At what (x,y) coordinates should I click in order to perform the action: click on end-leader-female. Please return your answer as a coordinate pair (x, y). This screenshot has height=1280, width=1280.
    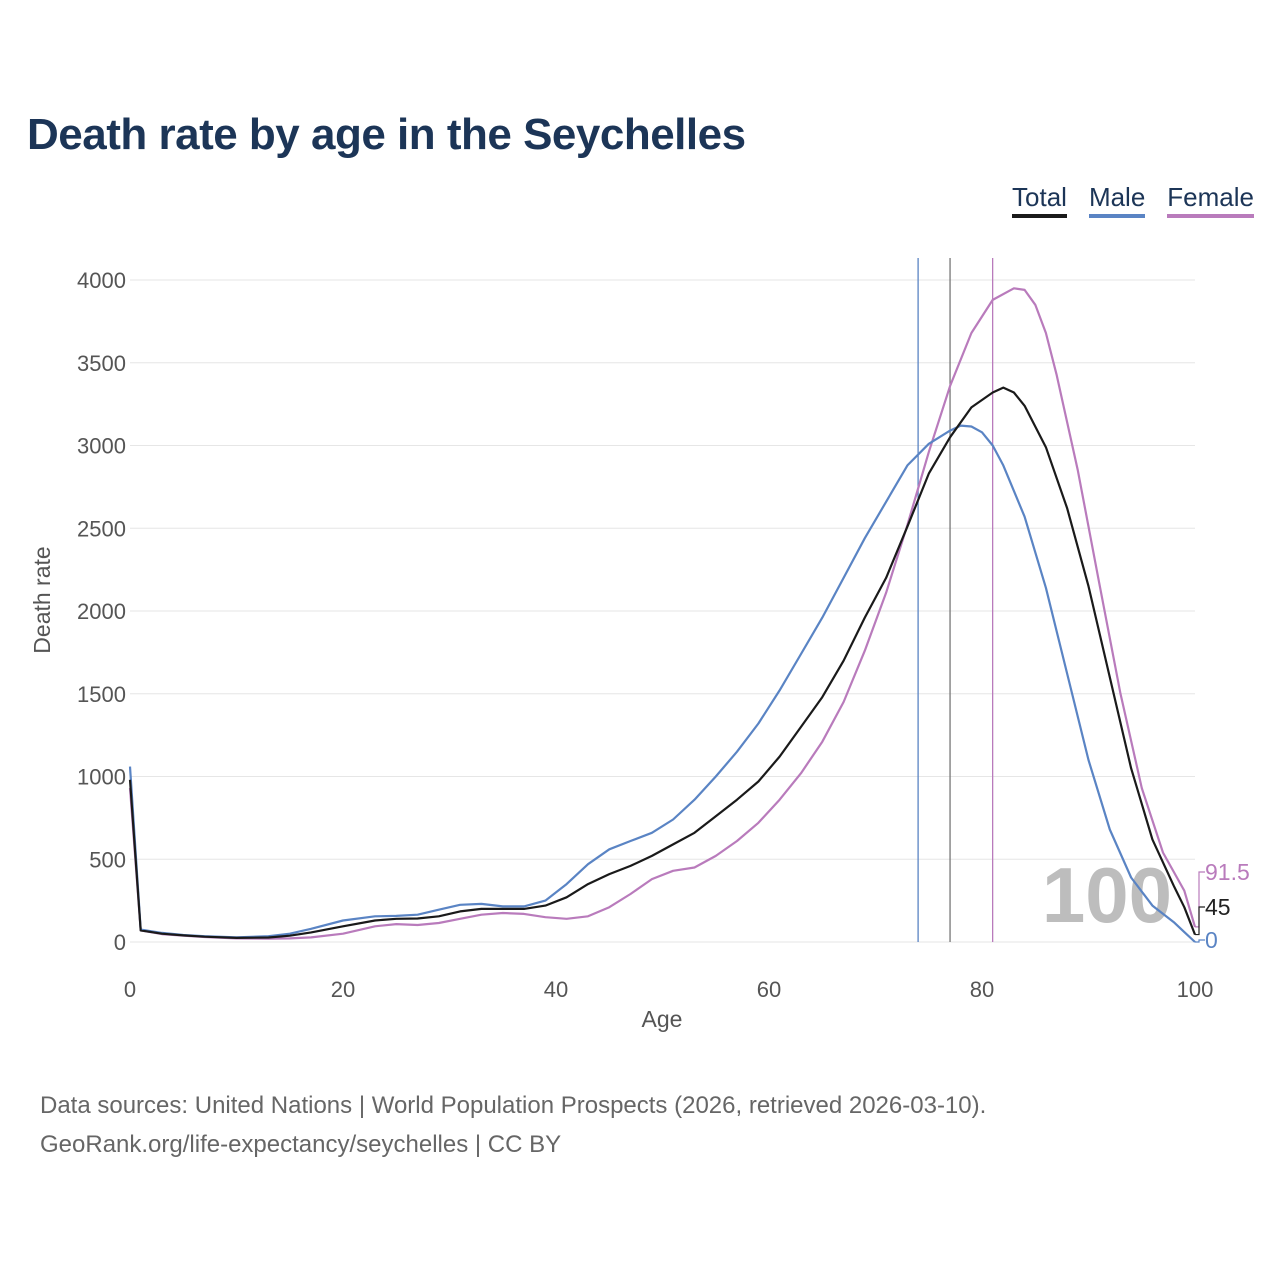
    Looking at the image, I should click on (1200, 899).